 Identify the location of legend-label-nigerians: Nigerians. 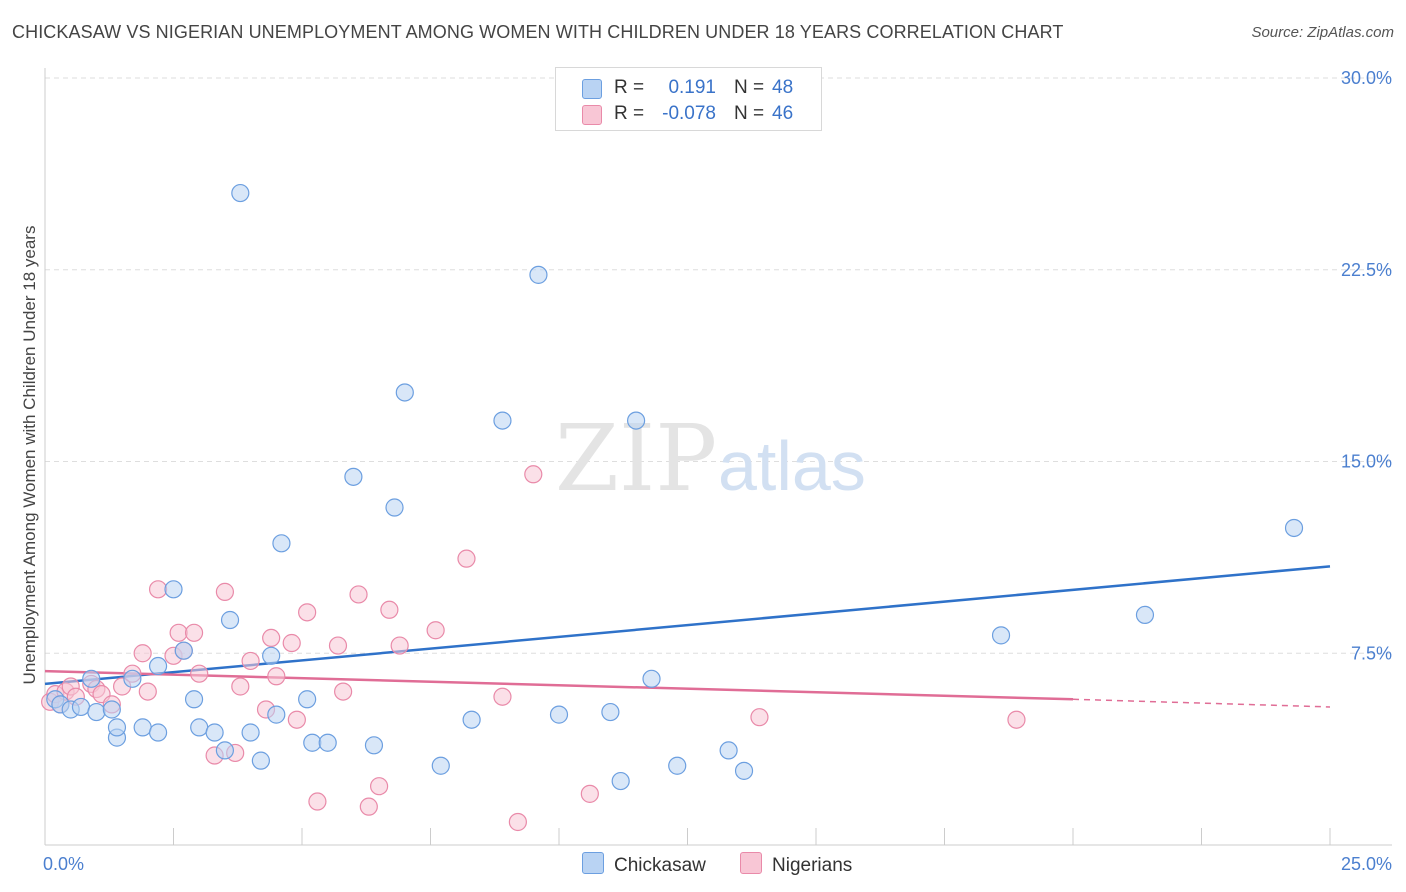
(812, 865).